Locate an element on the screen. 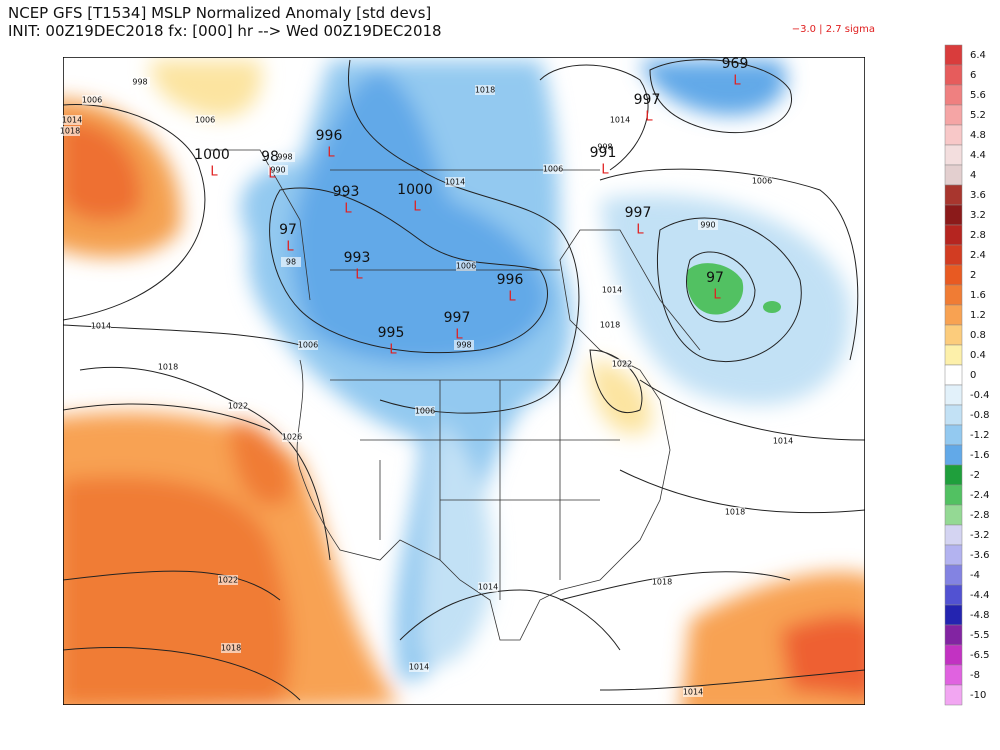  colorbar-label: -3.6 is located at coordinates (980, 555).